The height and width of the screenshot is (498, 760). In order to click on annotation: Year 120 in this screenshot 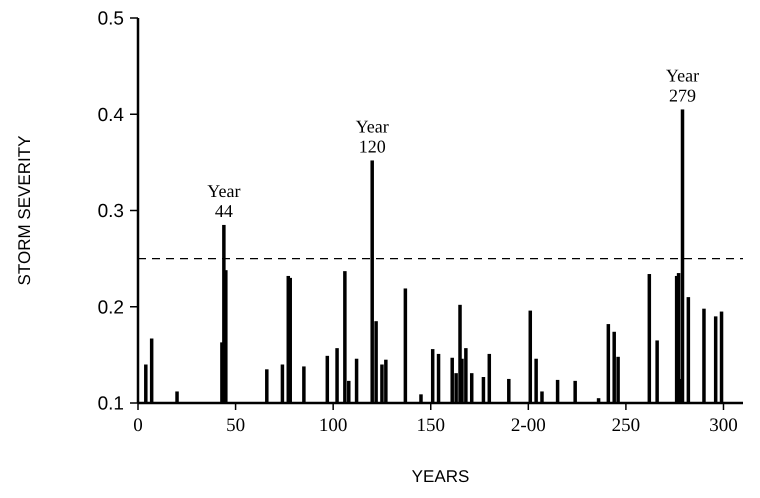, I will do `click(372, 136)`.